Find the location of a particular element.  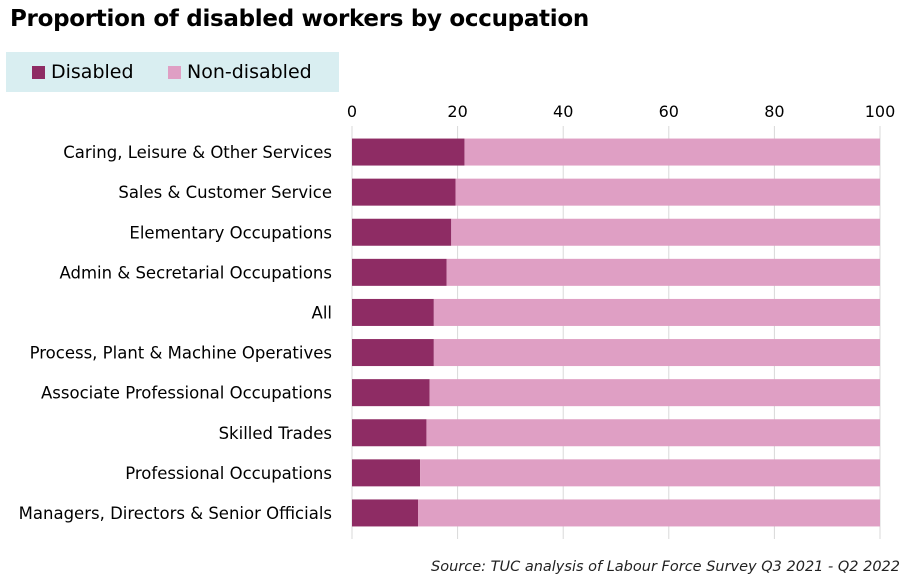

x-tick-label-60: 60 is located at coordinates (669, 111).